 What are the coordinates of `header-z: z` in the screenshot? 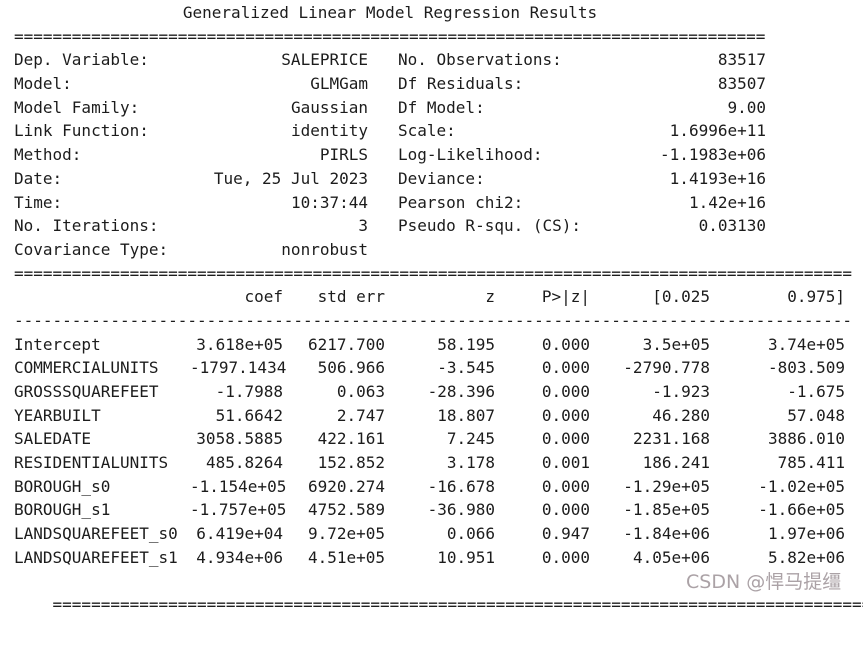 It's located at (490, 297).